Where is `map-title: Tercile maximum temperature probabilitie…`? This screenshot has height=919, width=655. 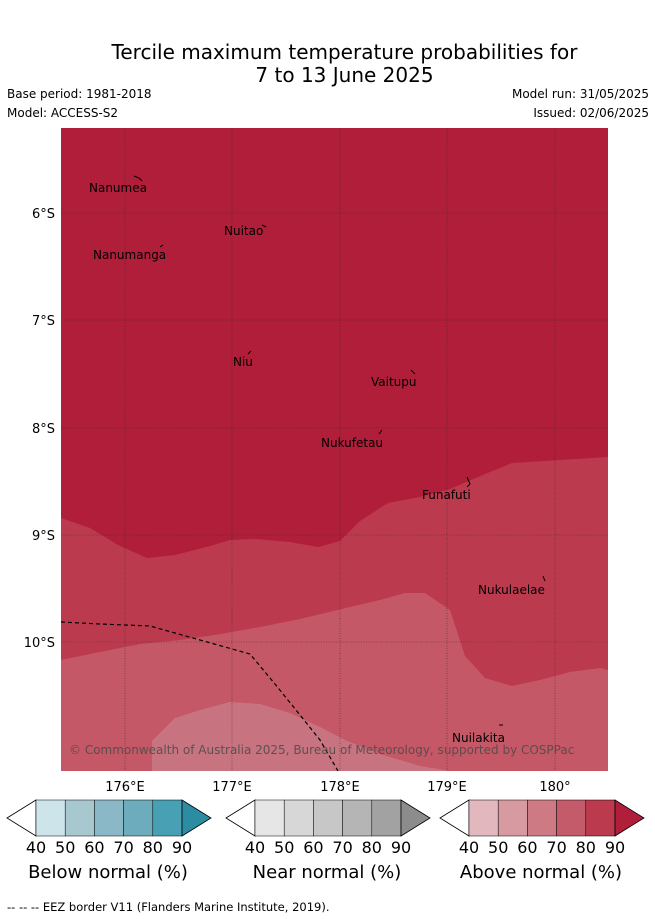 map-title: Tercile maximum temperature probabilitie… is located at coordinates (327, 64).